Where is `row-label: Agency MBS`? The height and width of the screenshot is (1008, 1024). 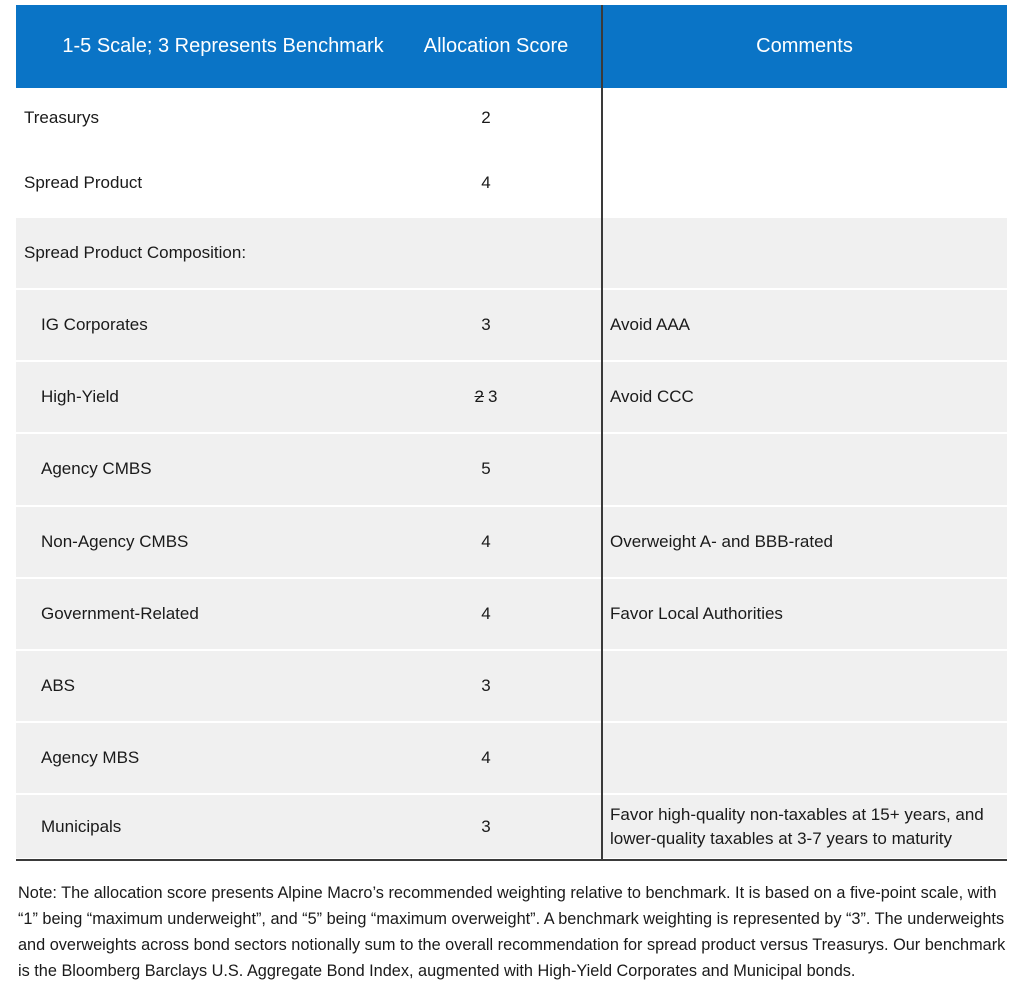 row-label: Agency MBS is located at coordinates (90, 758).